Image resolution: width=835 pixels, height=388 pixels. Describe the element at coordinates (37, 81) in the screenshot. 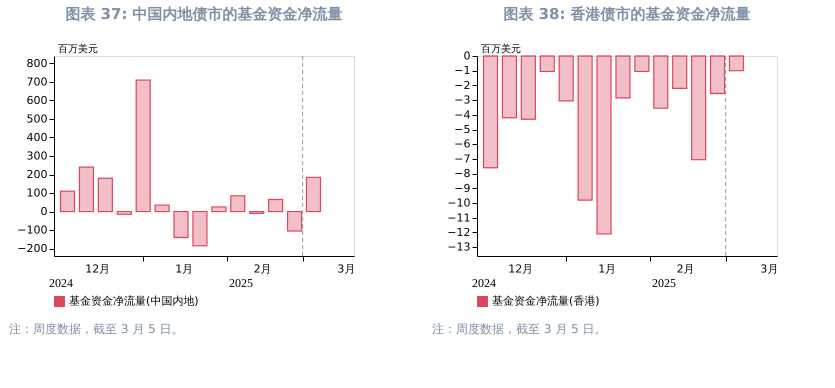

I see `y-tick-label: 700` at that location.